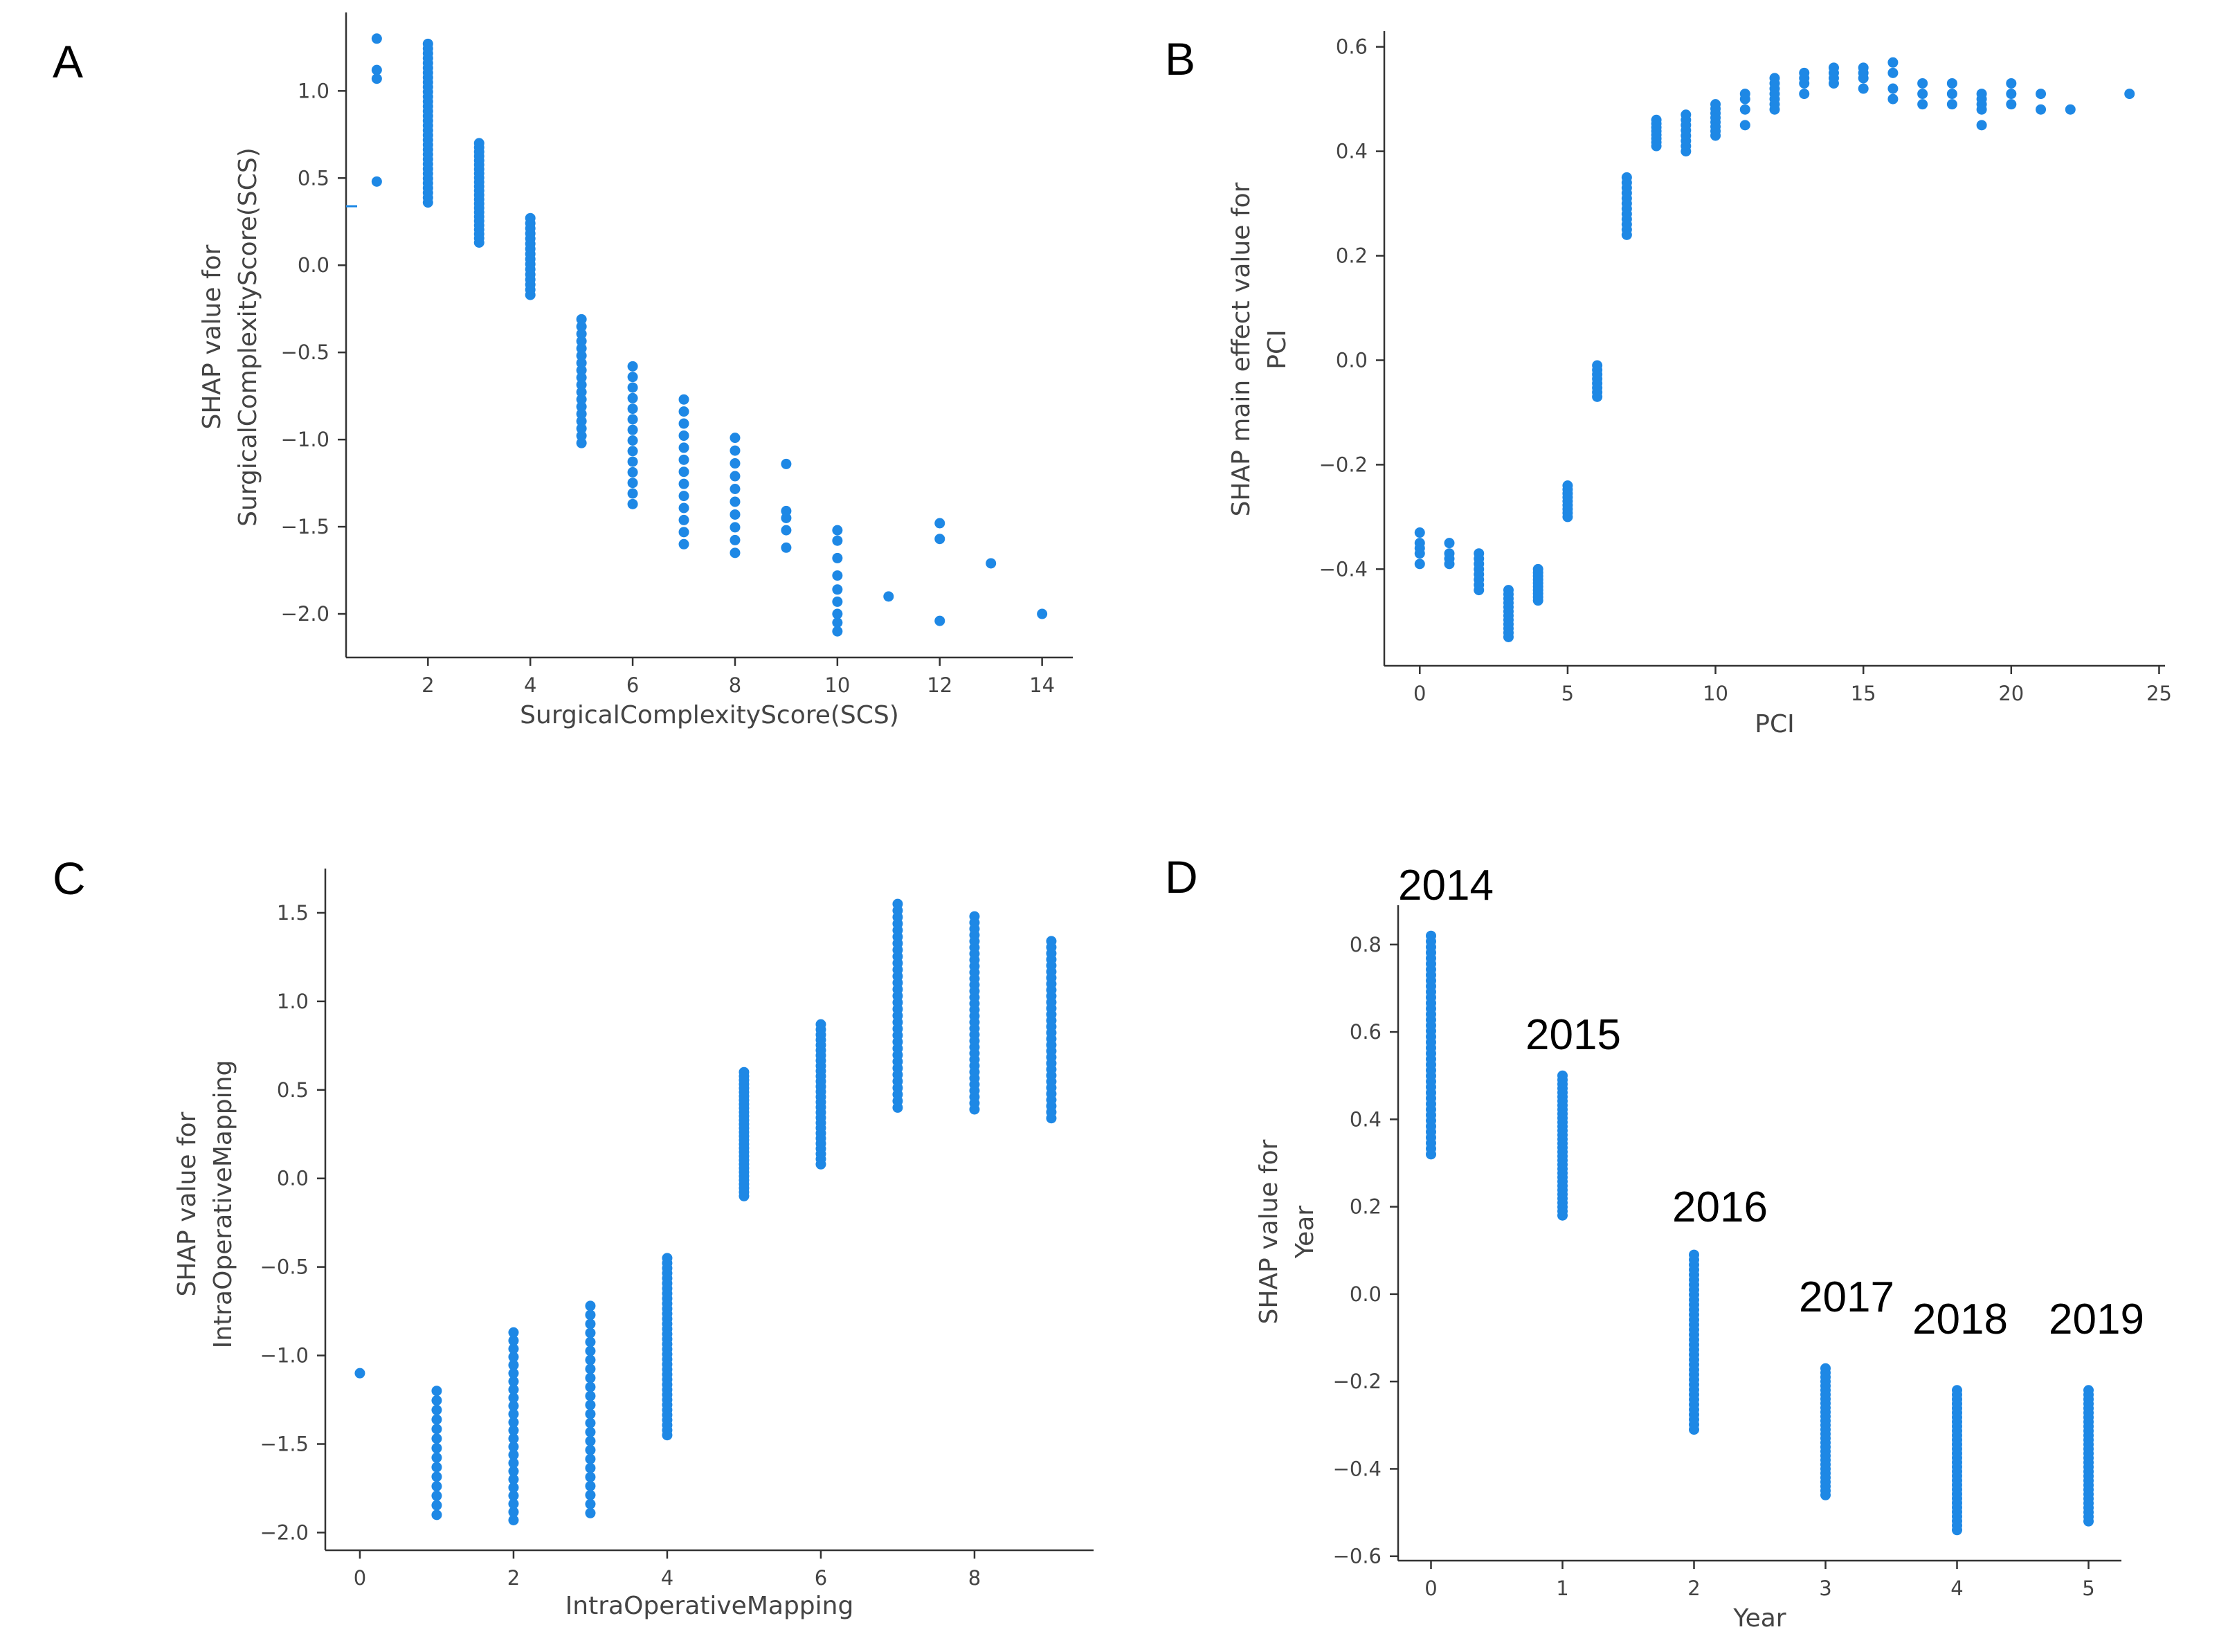  Describe the element at coordinates (1352, 47) in the screenshot. I see `y-tick-label: 0.6` at that location.